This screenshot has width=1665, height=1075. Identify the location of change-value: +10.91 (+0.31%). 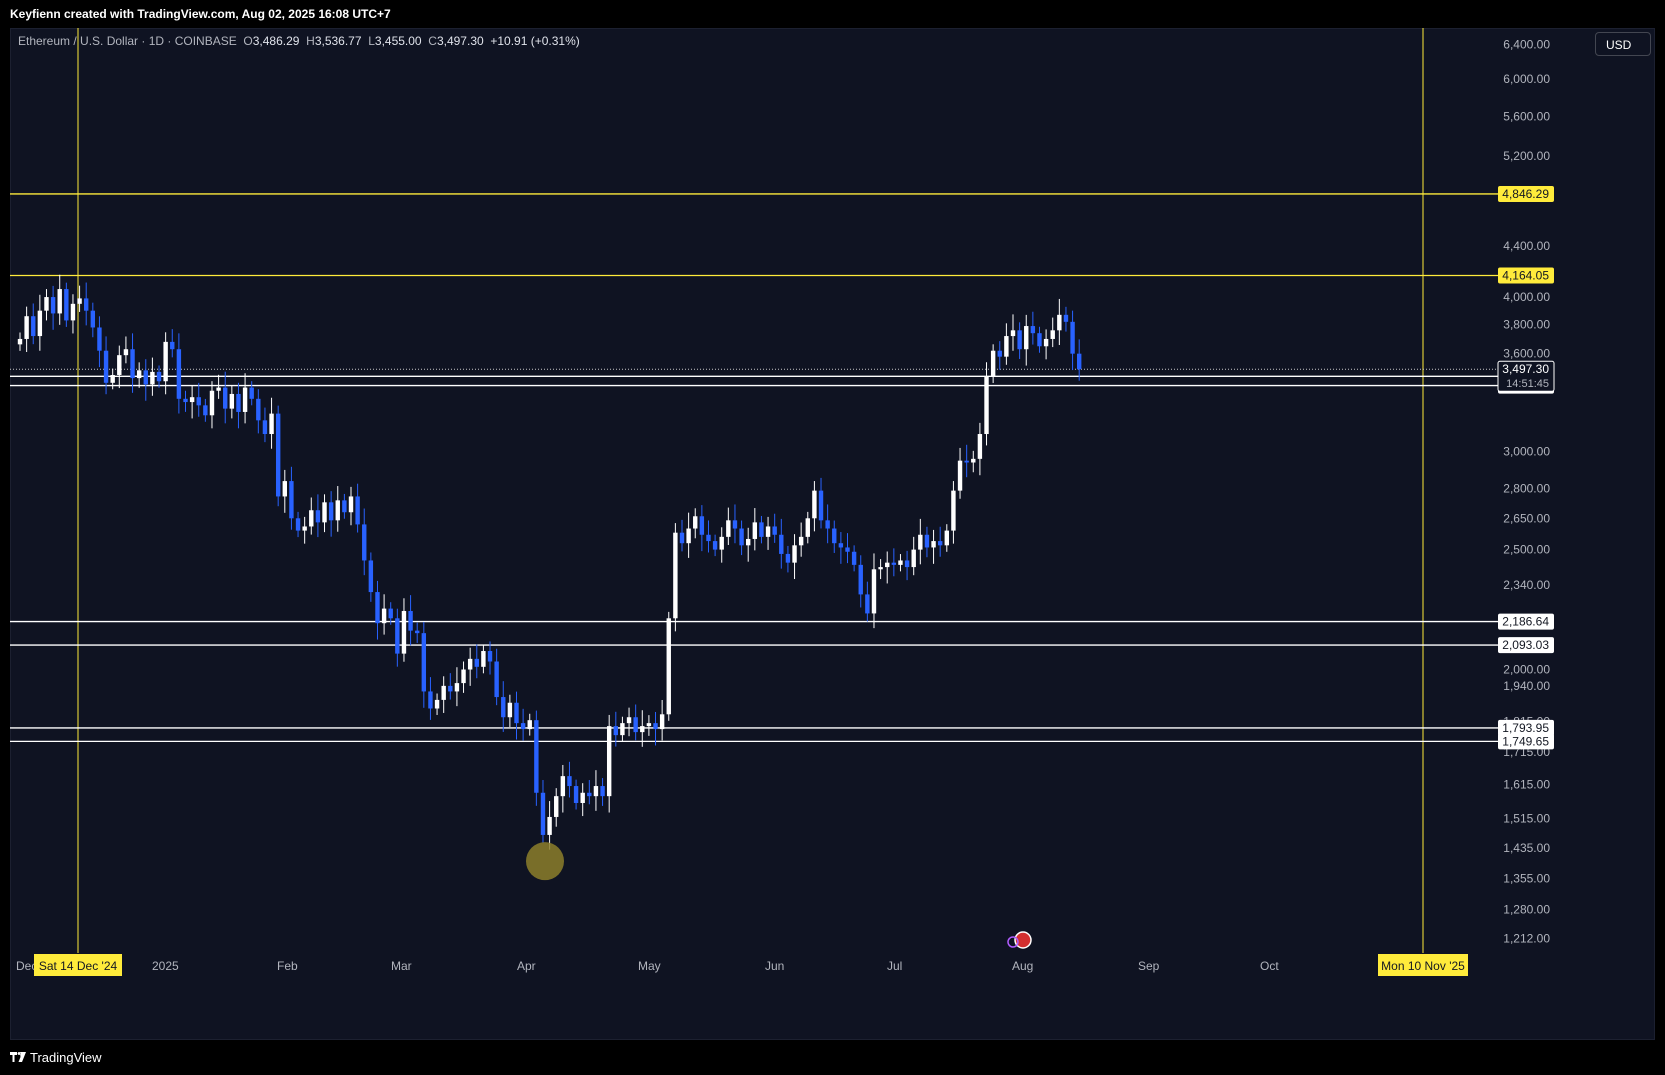
(535, 41).